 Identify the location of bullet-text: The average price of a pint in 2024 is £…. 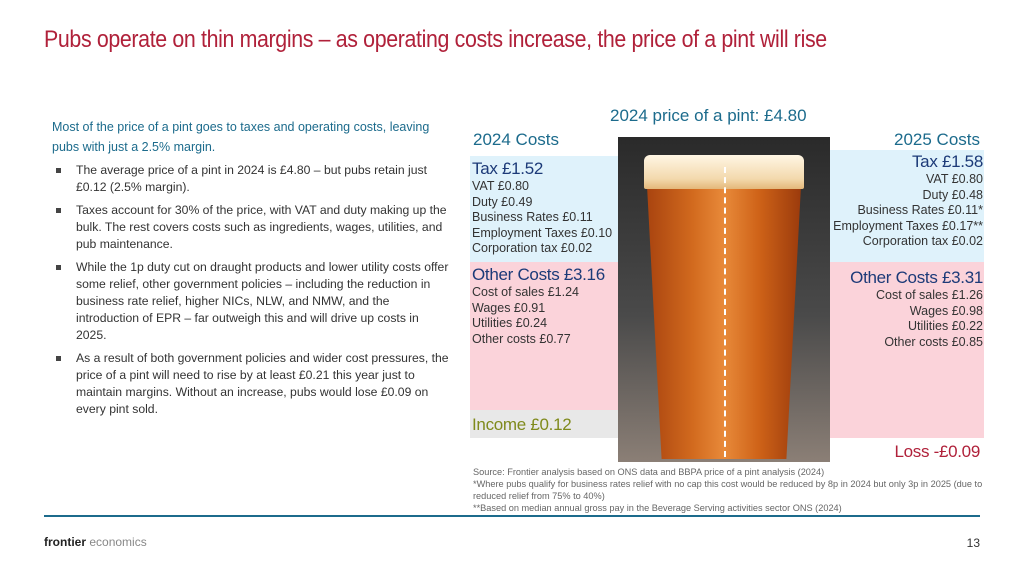
(251, 178).